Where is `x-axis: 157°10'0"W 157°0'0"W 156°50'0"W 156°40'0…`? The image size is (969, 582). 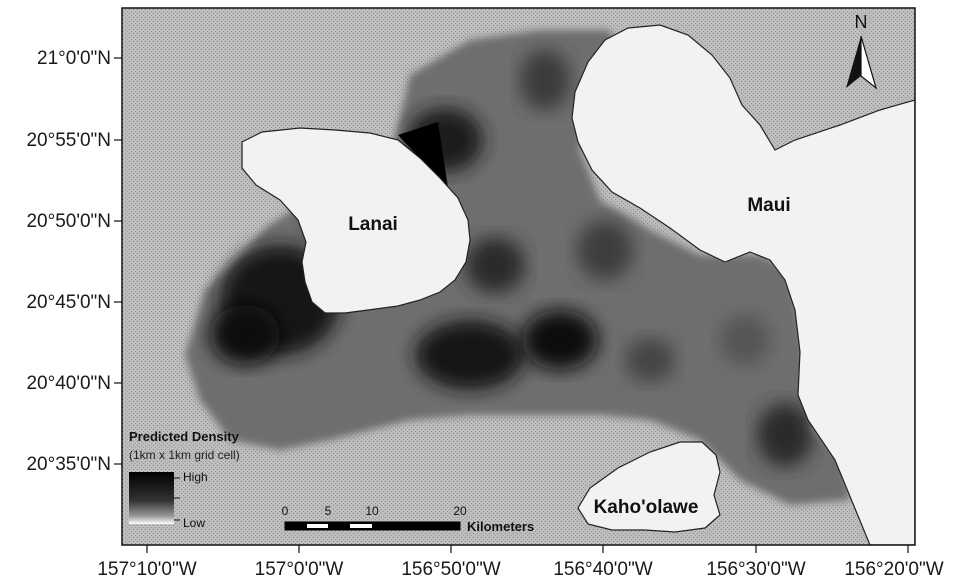
x-axis: 157°10'0"W 157°0'0"W 156°50'0"W 156°40'0… is located at coordinates (520, 562).